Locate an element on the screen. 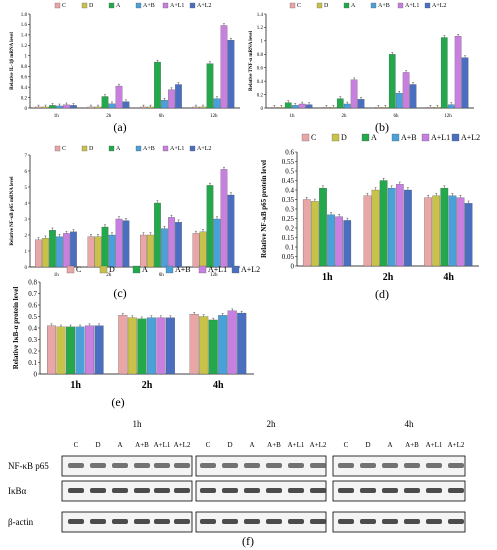  legend-swatch-A+B is located at coordinates (138, 148).